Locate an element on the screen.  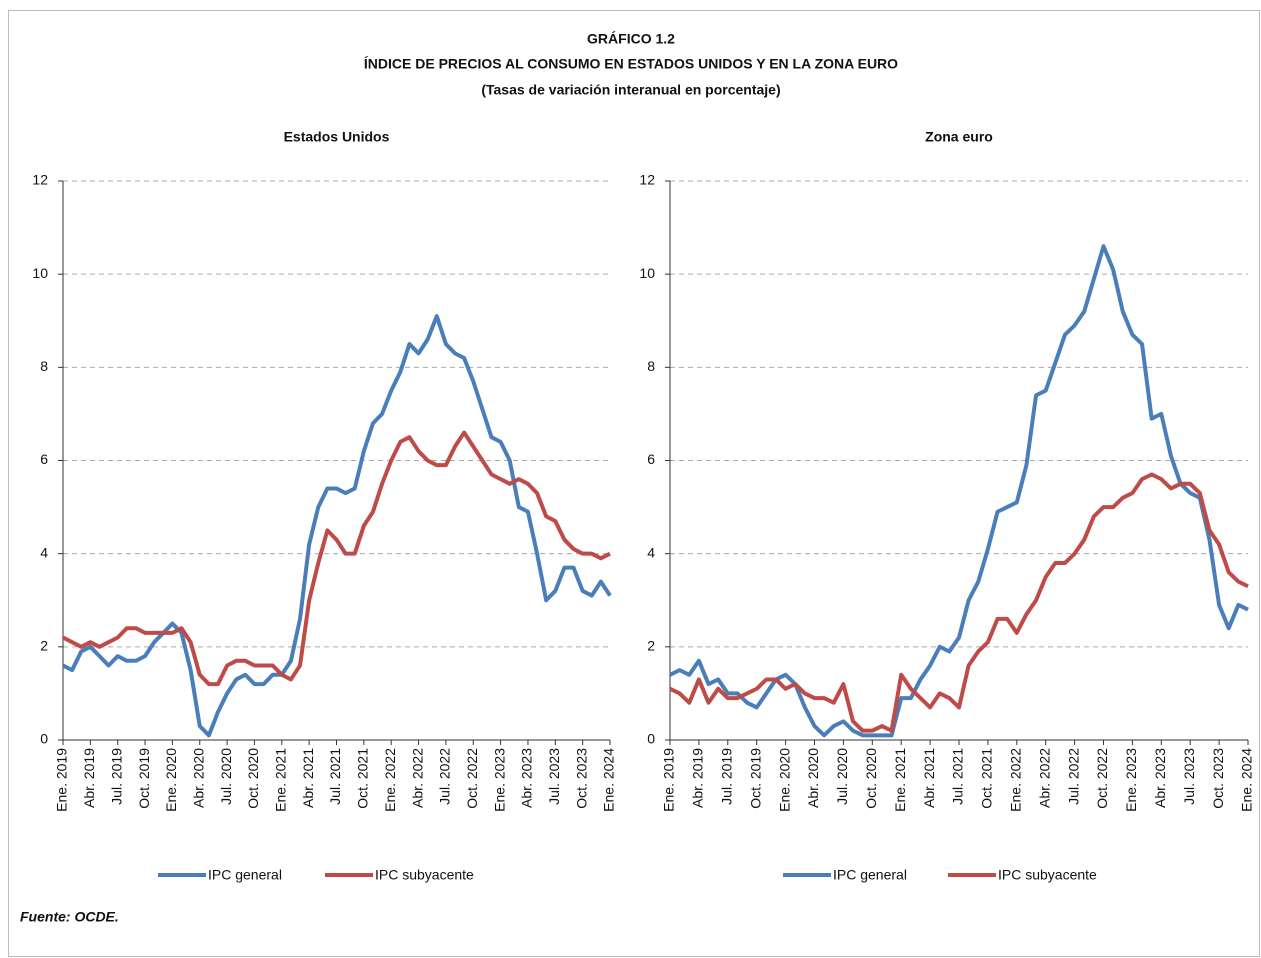
chart-title: Zona euro is located at coordinates (959, 137).